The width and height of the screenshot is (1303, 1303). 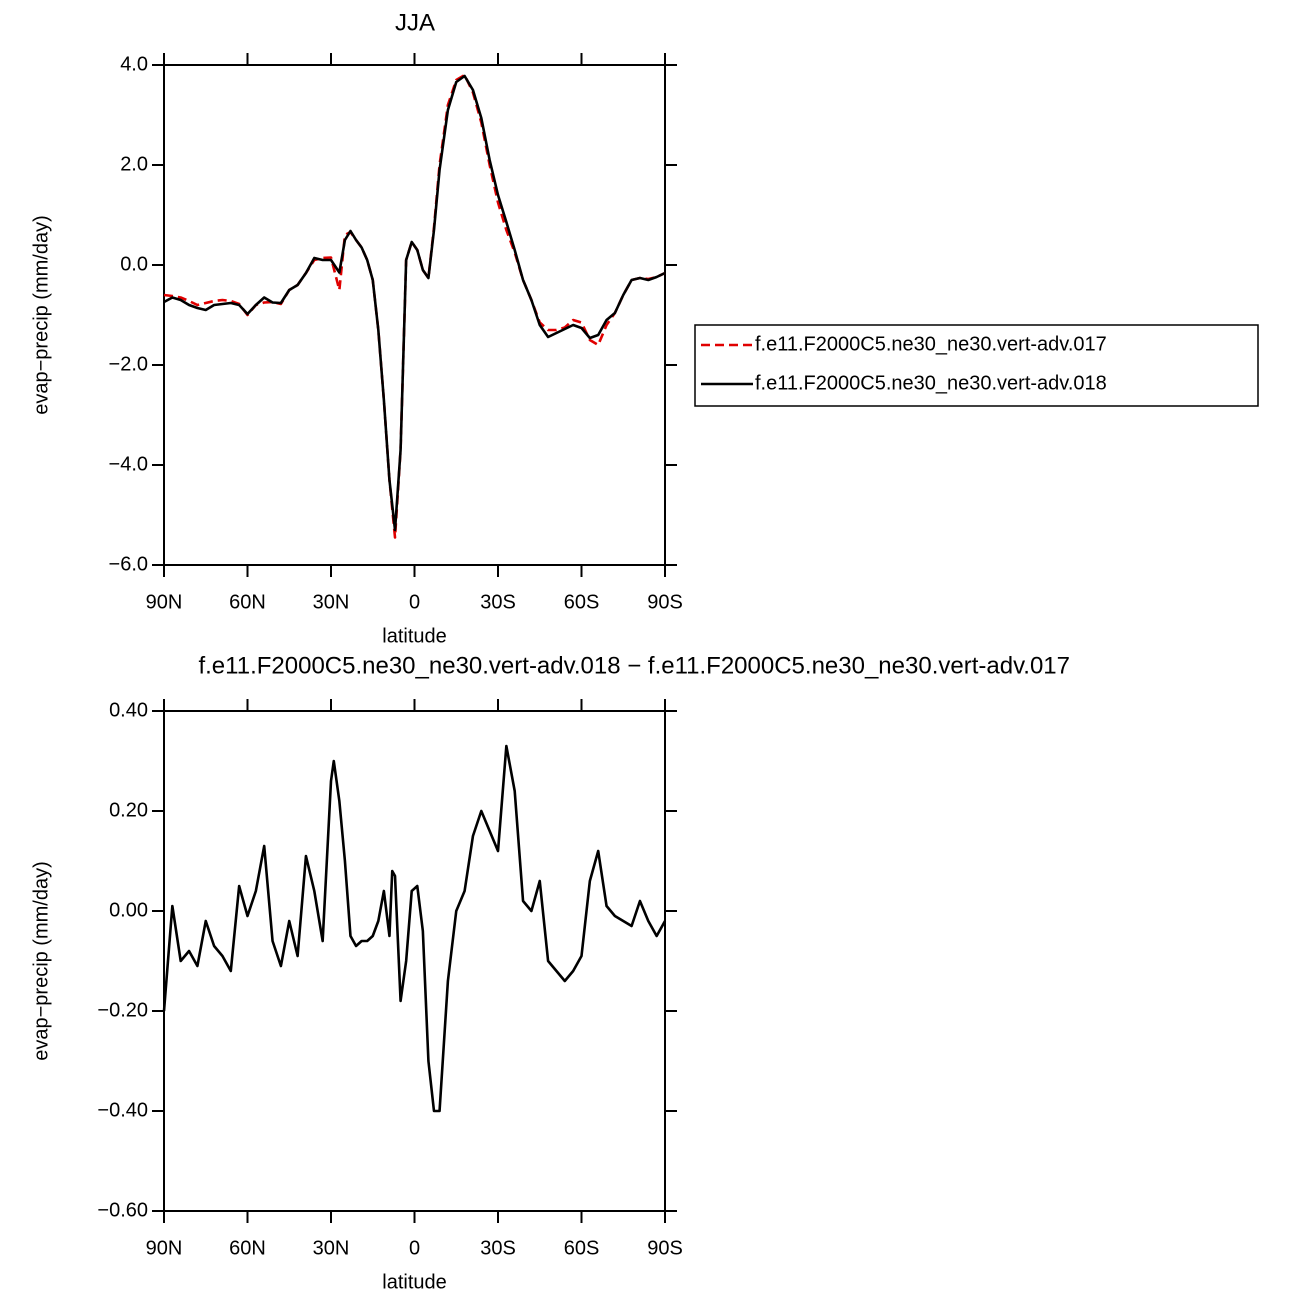 What do you see at coordinates (128, 910) in the screenshot?
I see `y-tick-label: 0.00` at bounding box center [128, 910].